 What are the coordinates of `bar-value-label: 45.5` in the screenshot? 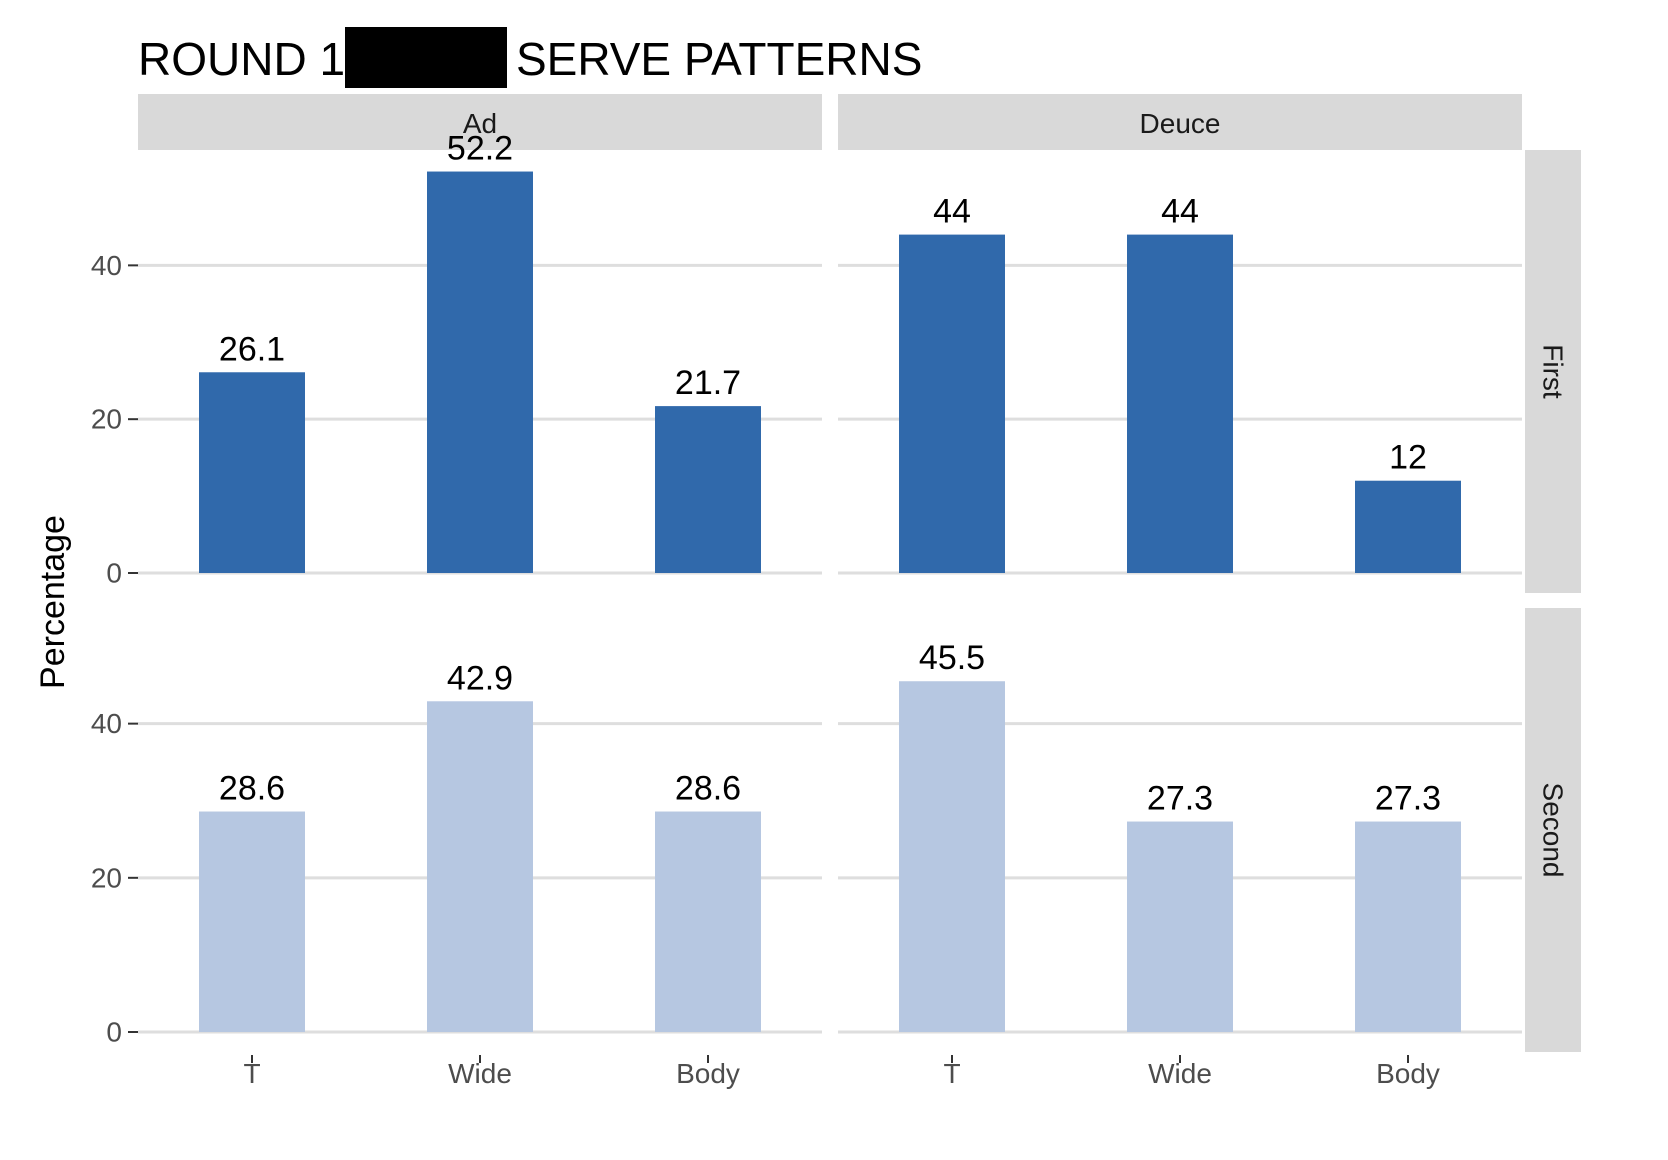 It's located at (952, 658).